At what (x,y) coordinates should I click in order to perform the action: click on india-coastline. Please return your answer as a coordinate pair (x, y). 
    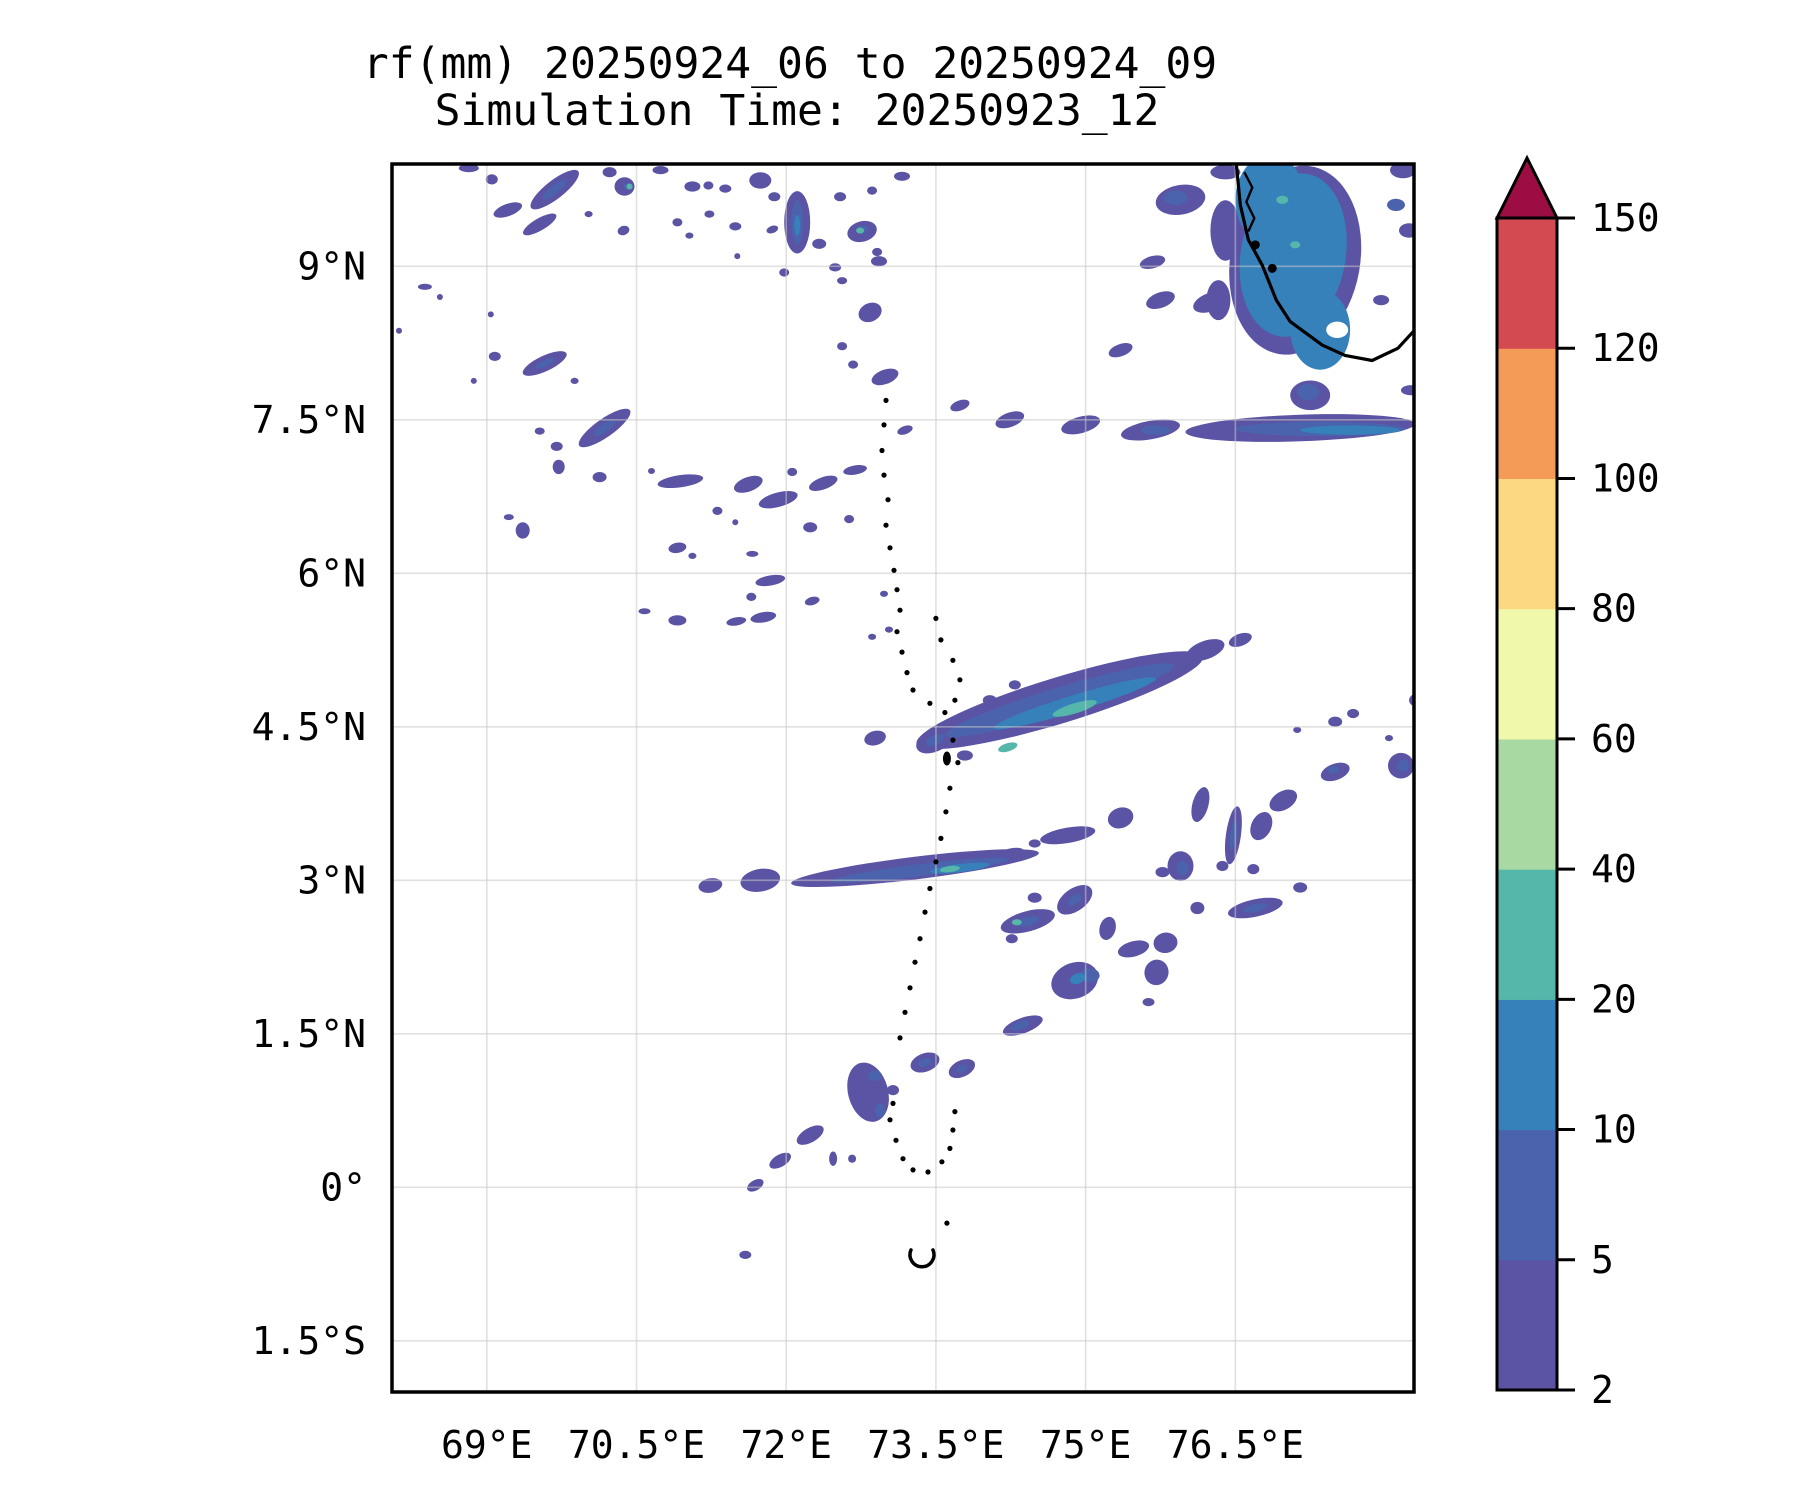
    Looking at the image, I should click on (1324, 263).